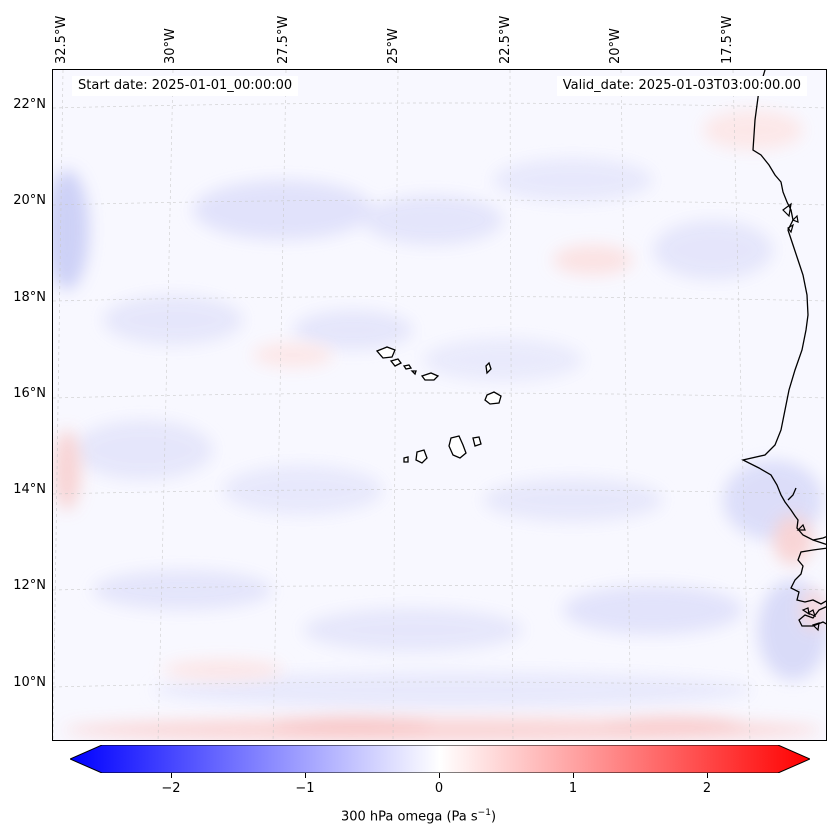  Describe the element at coordinates (61, 39) in the screenshot. I see `lon-label-32-5w: 32.5°W` at that location.